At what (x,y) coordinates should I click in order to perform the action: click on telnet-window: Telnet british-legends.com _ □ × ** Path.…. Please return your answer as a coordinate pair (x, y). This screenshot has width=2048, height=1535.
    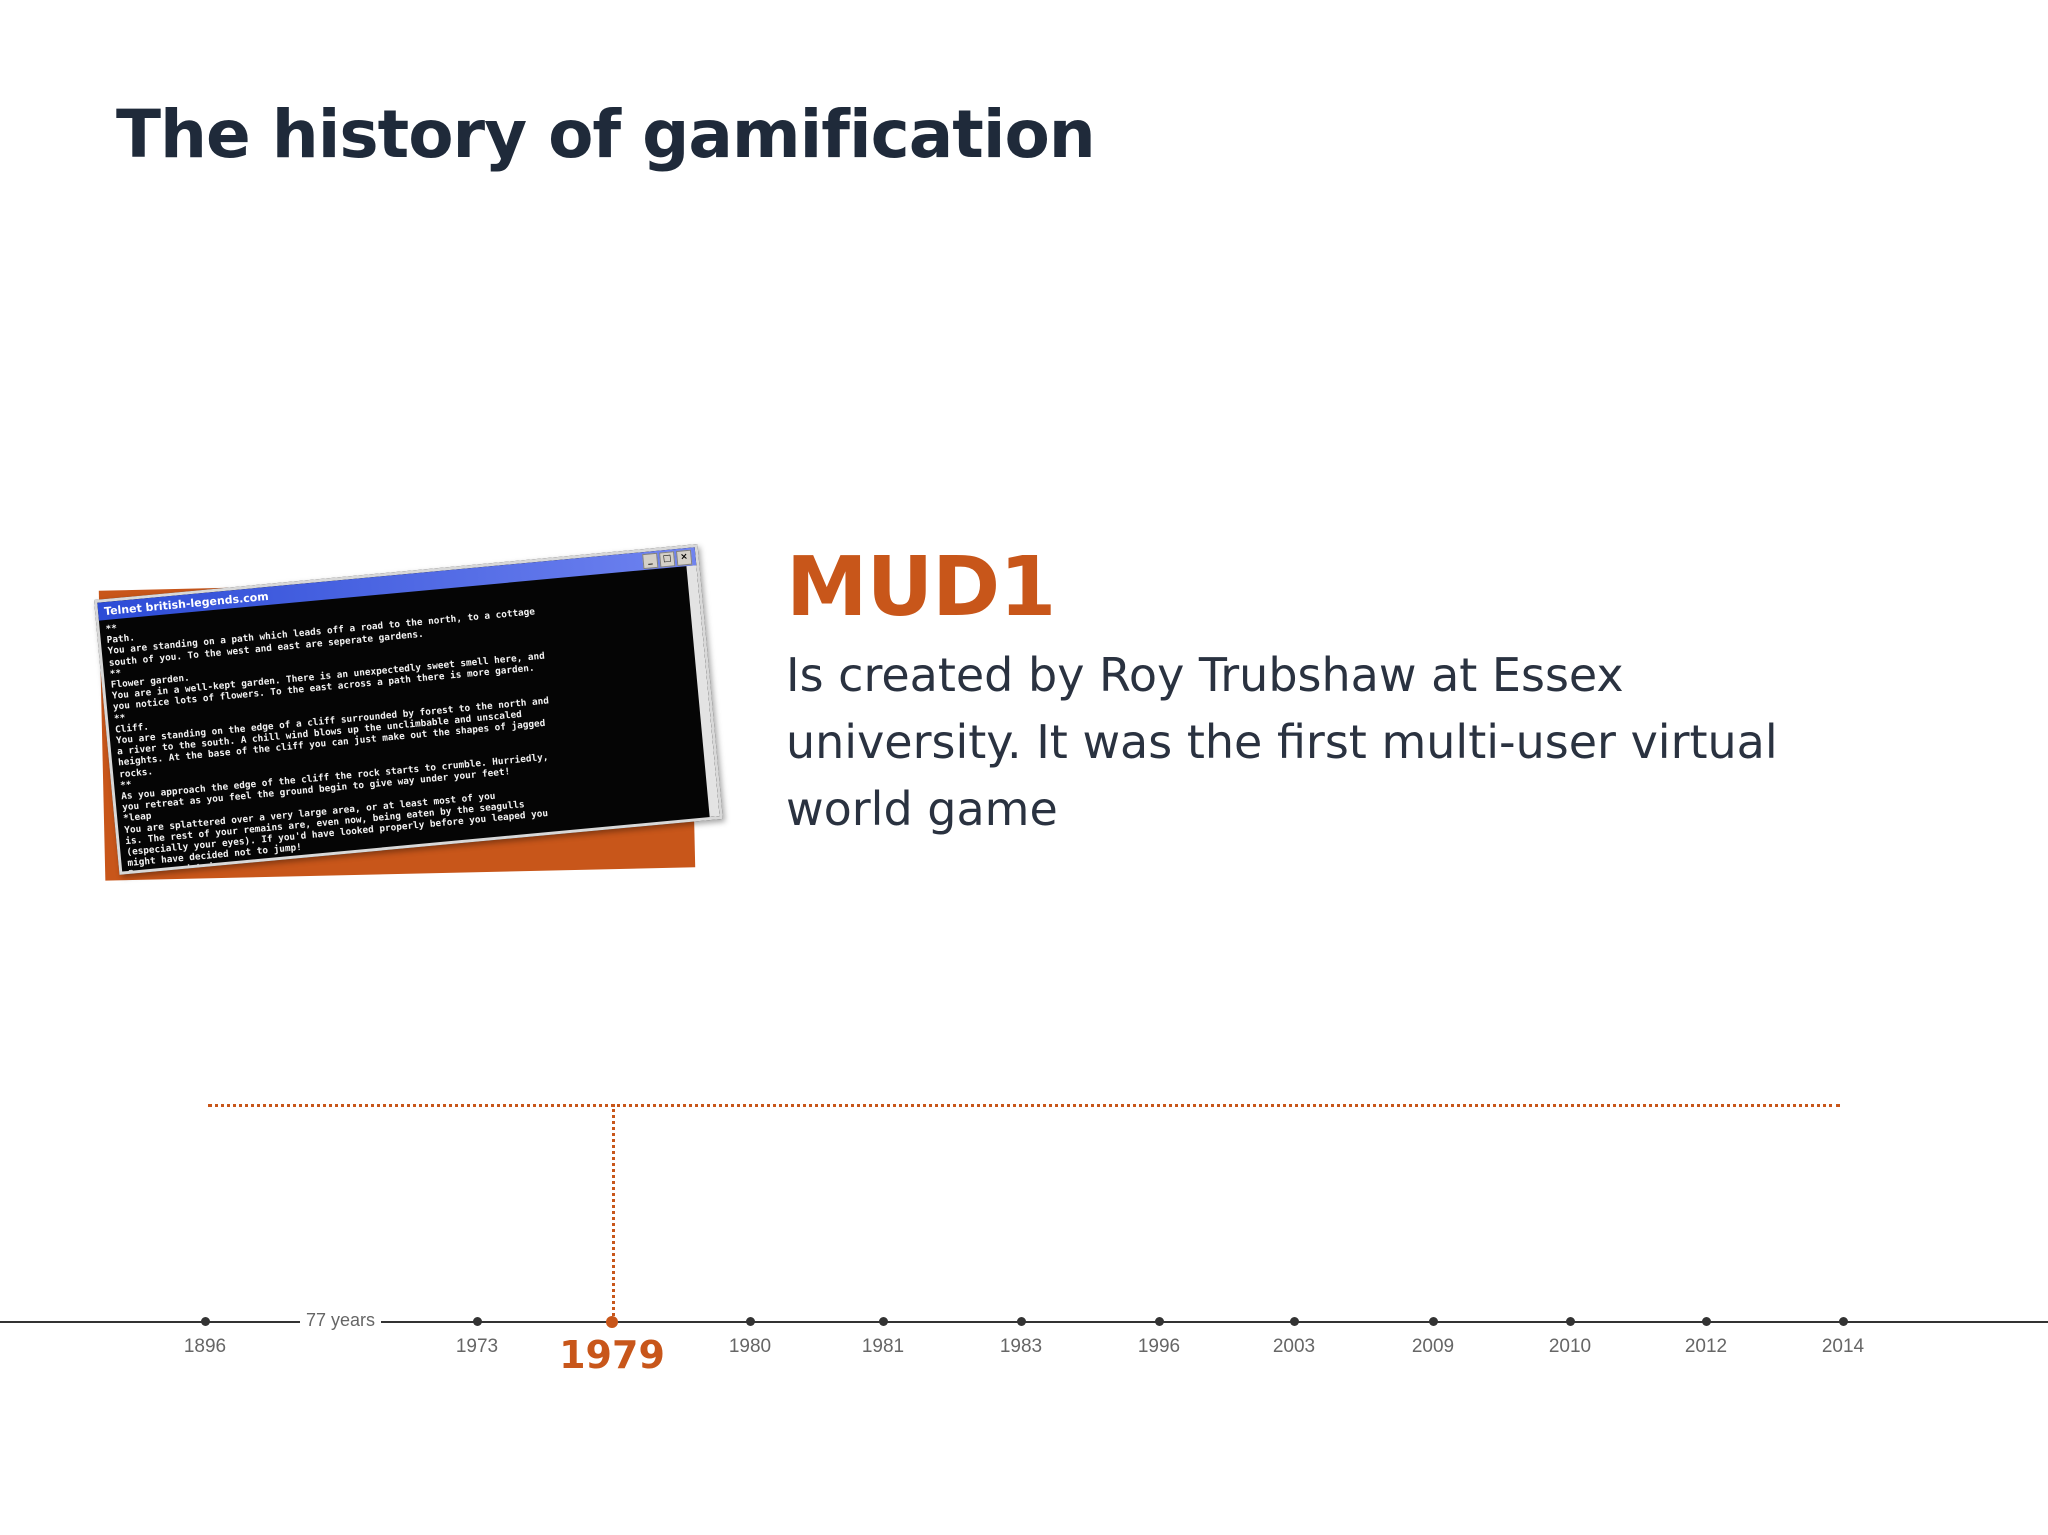
    Looking at the image, I should click on (408, 709).